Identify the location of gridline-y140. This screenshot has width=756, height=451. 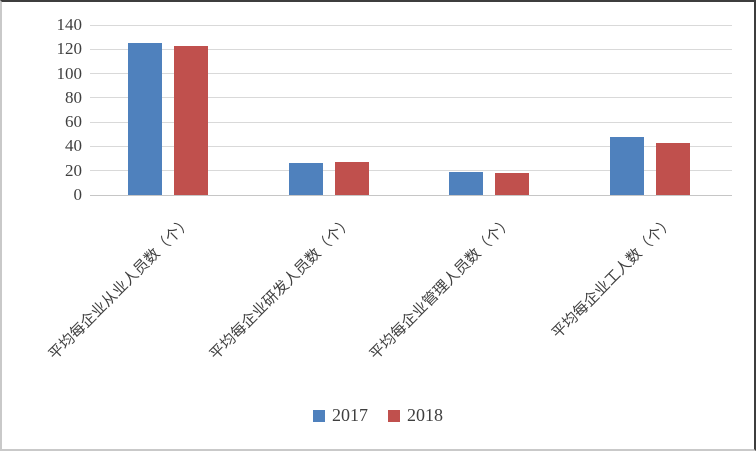
(411, 25).